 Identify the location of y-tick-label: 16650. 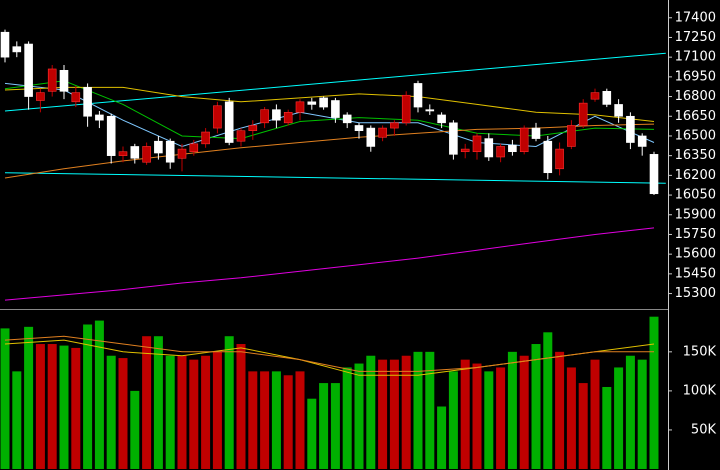
(695, 116).